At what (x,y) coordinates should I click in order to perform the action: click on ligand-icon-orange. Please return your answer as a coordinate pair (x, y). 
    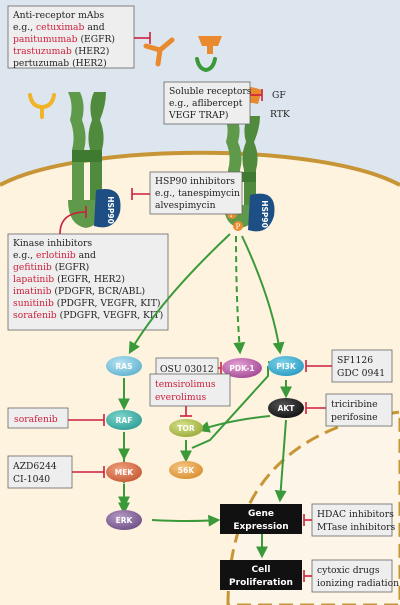
    Looking at the image, I should click on (210, 45).